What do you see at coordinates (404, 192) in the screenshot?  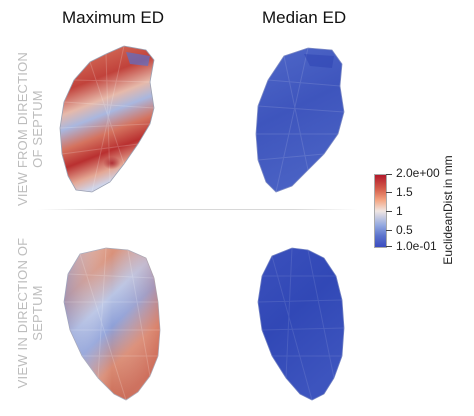 I see `colorbar-label-1-5: 1.5` at bounding box center [404, 192].